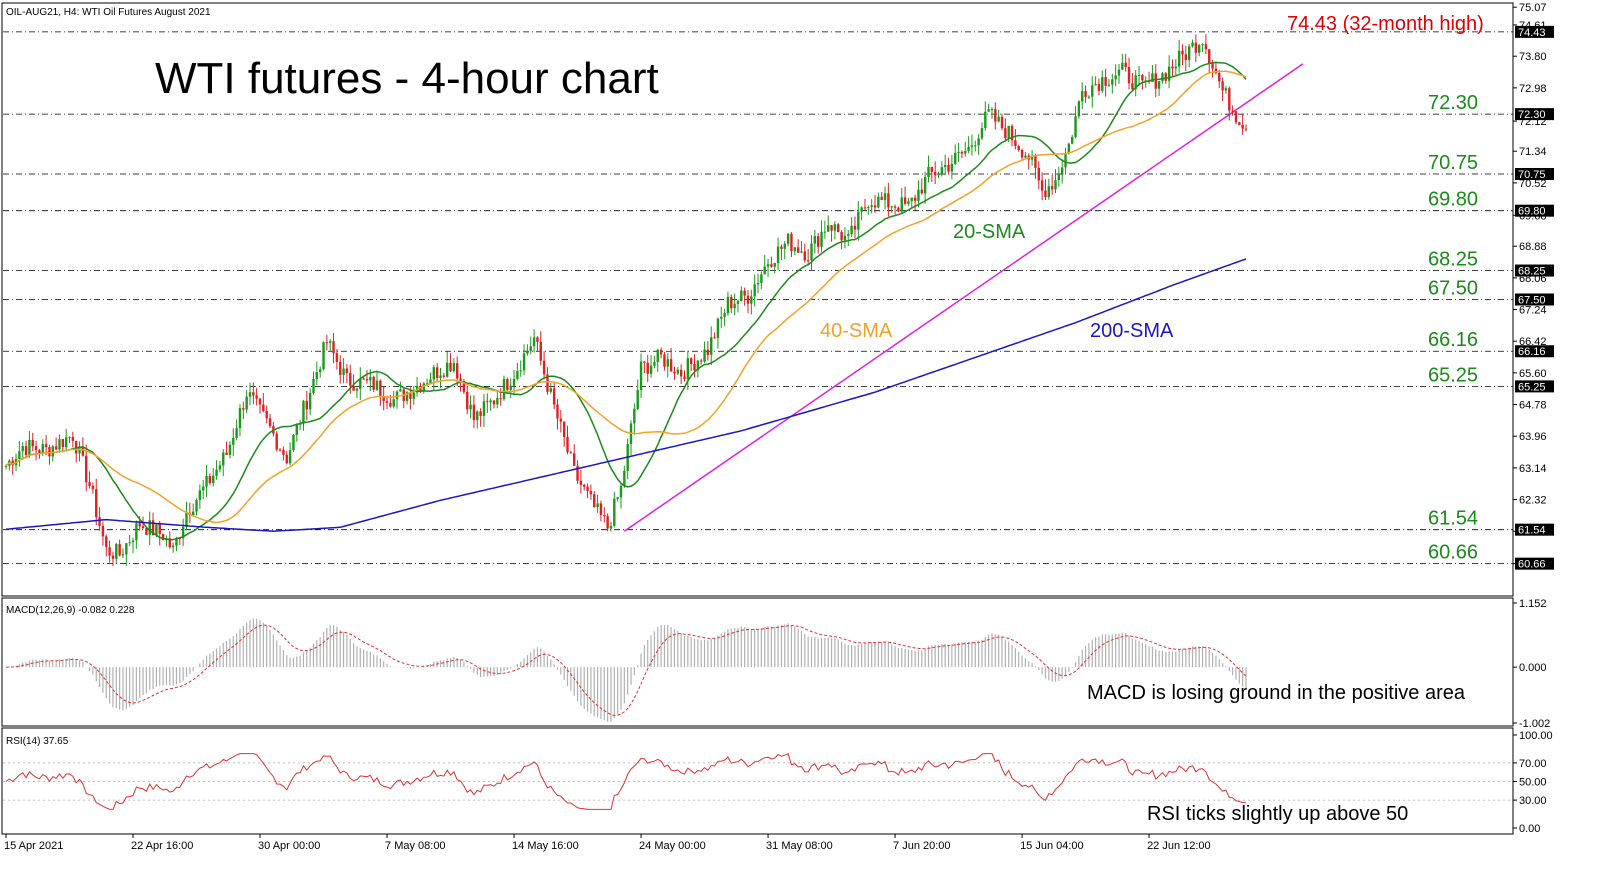 Image resolution: width=1607 pixels, height=877 pixels. Describe the element at coordinates (1534, 114) in the screenshot. I see `level-box` at that location.